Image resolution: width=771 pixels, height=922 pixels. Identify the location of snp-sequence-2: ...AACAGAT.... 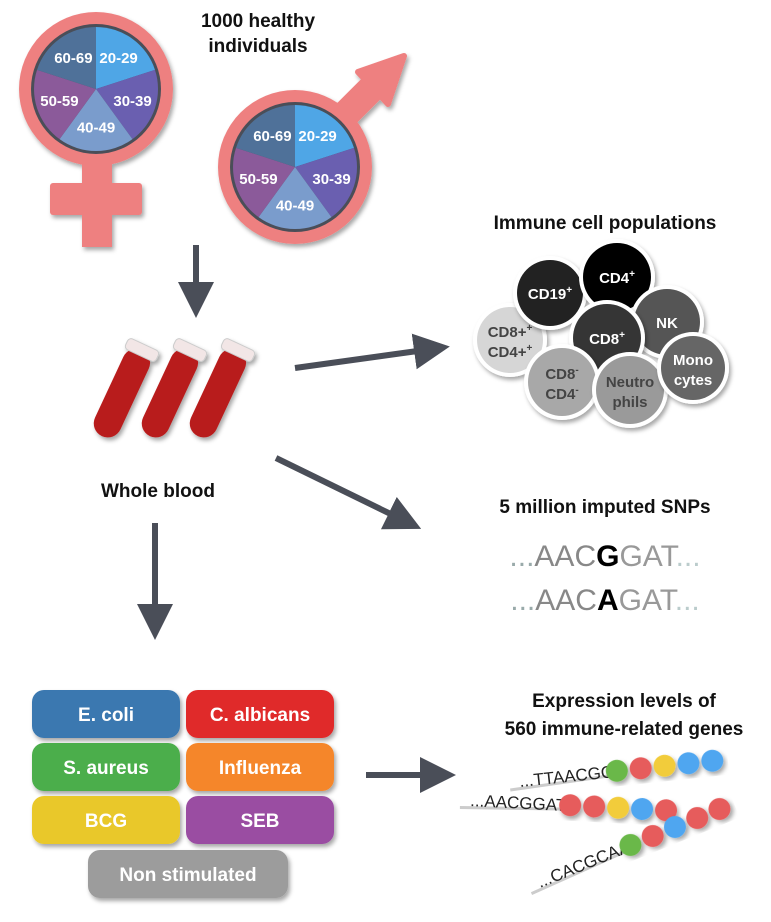
(605, 600).